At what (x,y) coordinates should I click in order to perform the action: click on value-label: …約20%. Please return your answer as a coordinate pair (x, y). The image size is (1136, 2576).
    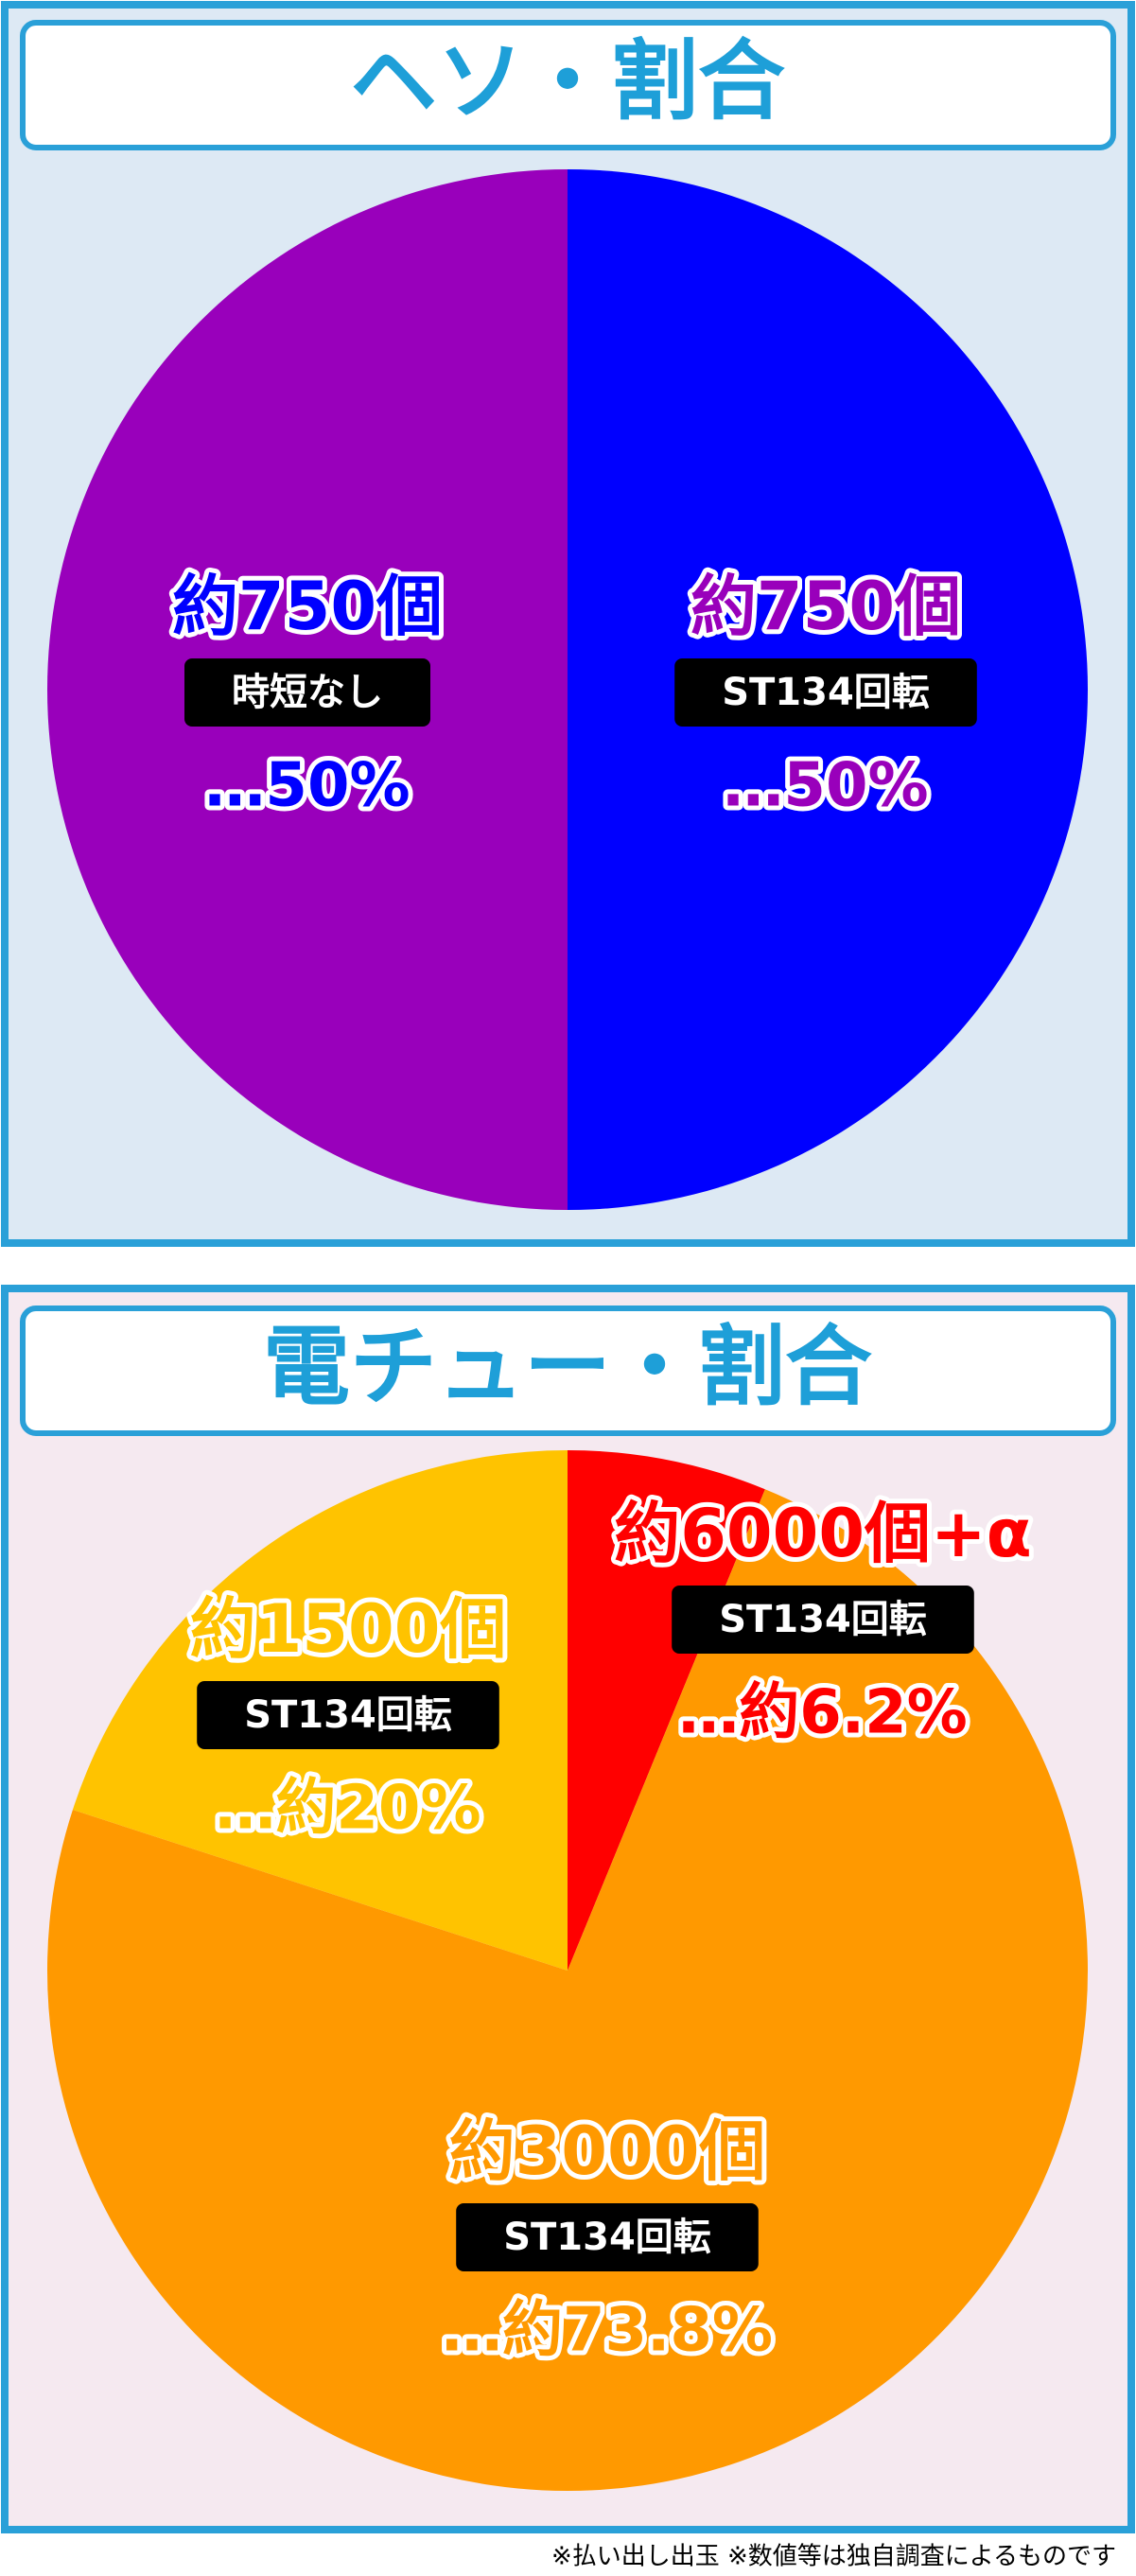
    Looking at the image, I should click on (348, 1809).